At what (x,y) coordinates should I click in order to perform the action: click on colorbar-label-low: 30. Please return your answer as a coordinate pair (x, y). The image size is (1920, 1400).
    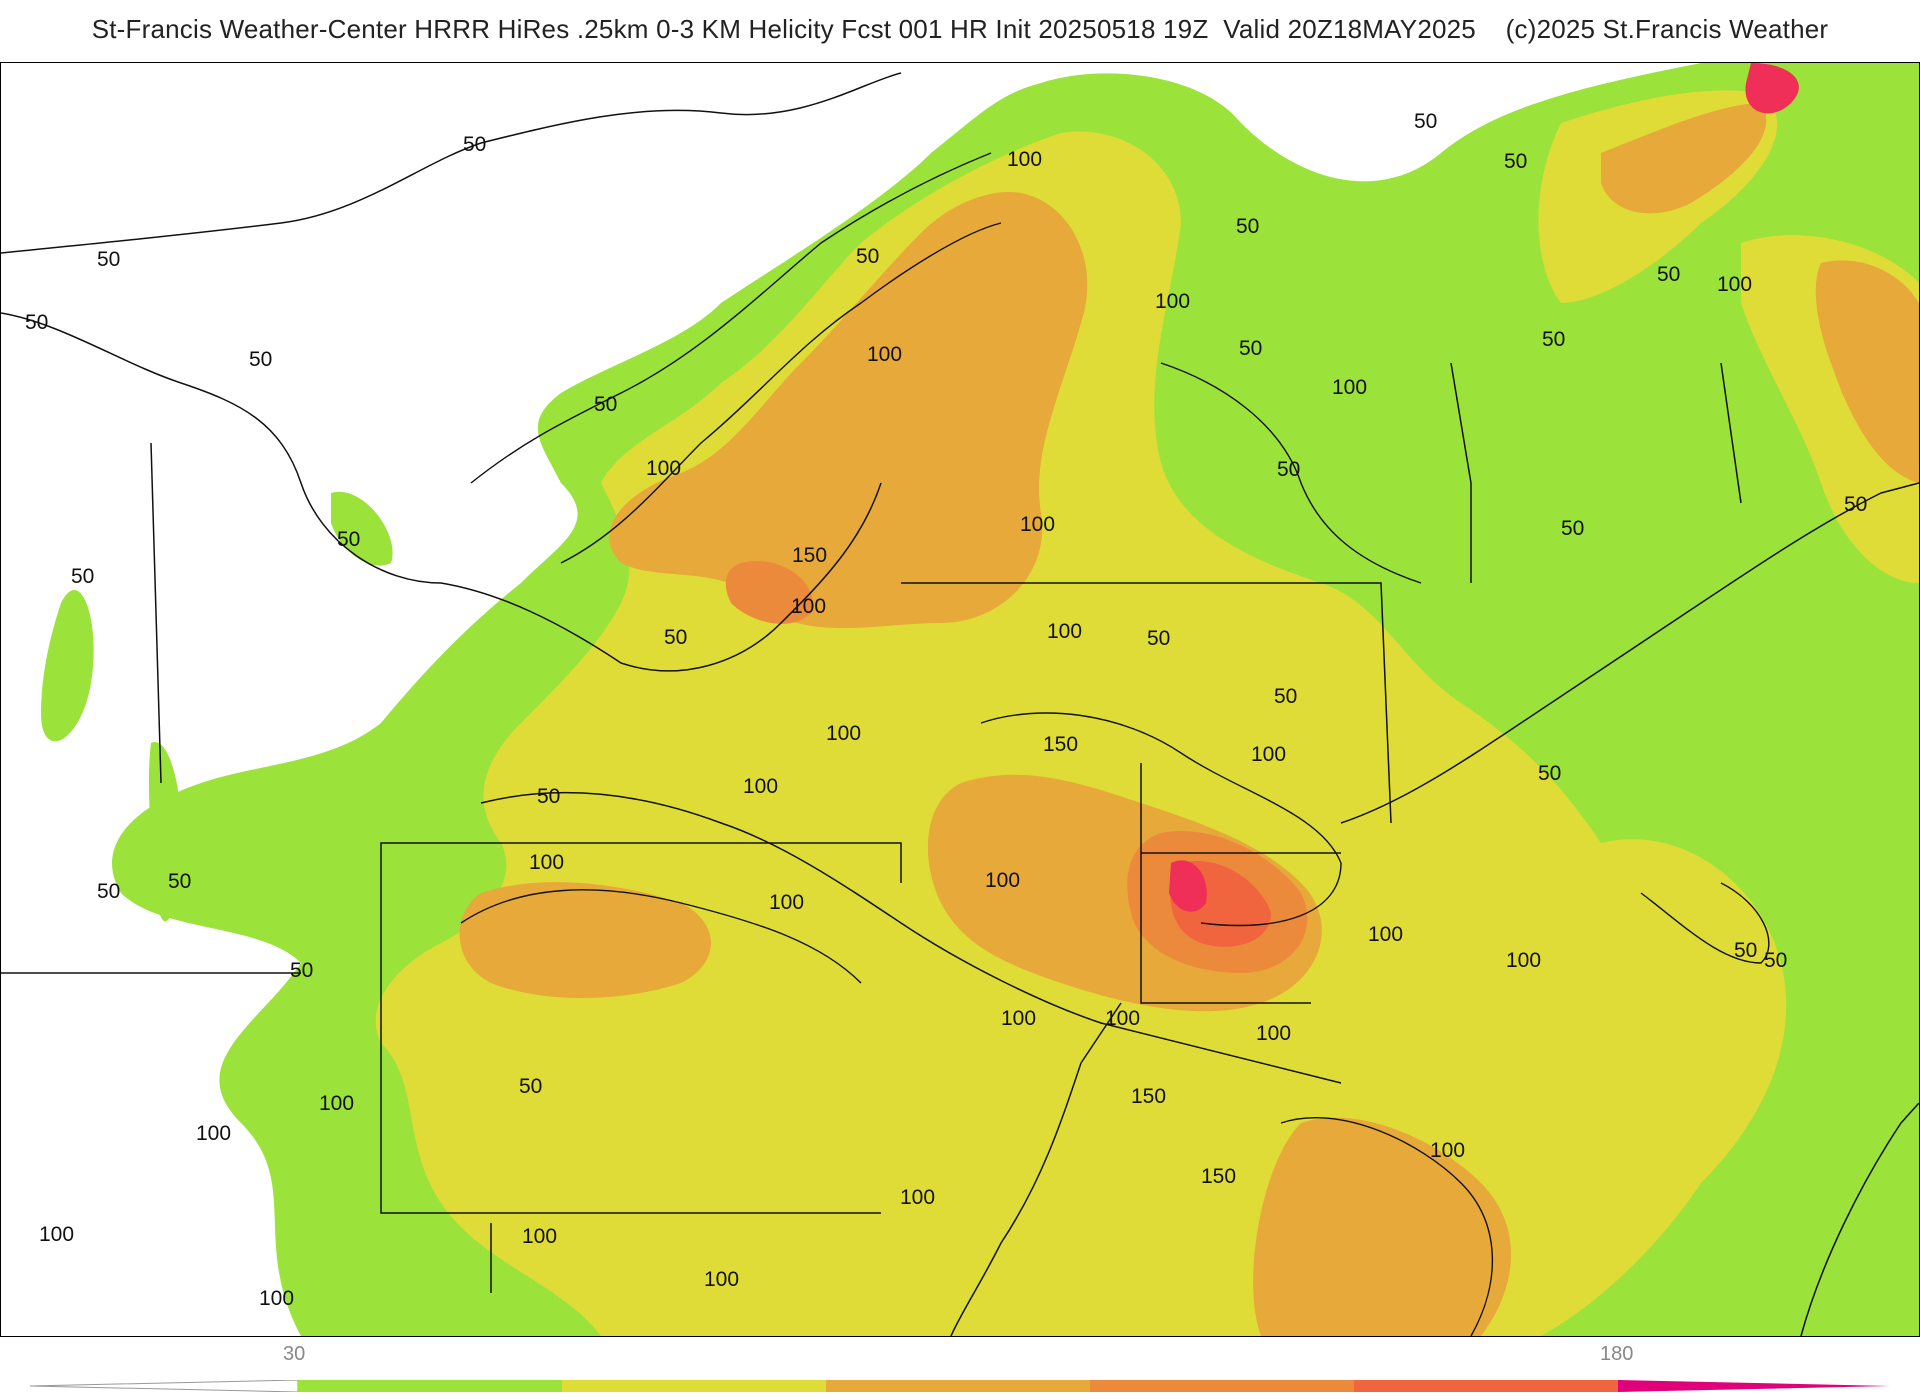
    Looking at the image, I should click on (294, 1354).